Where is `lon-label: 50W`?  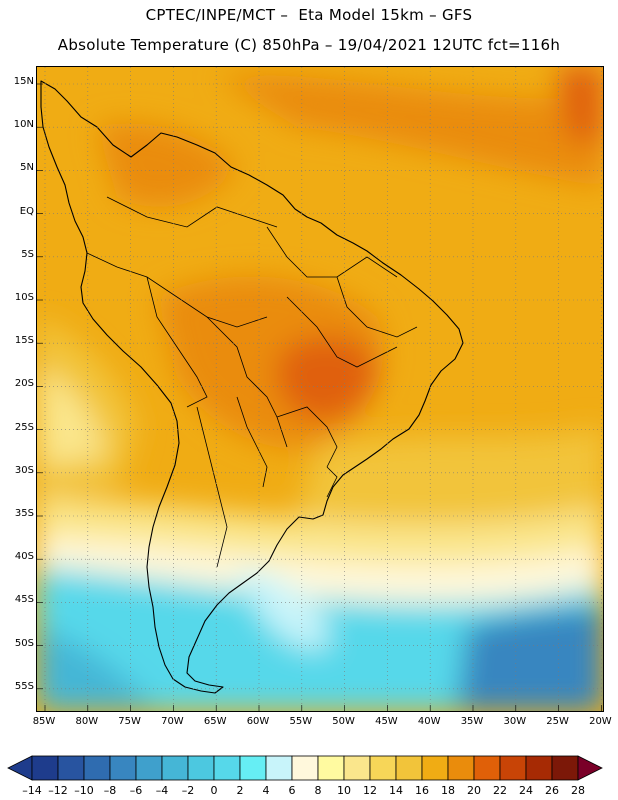 lon-label: 50W is located at coordinates (343, 721).